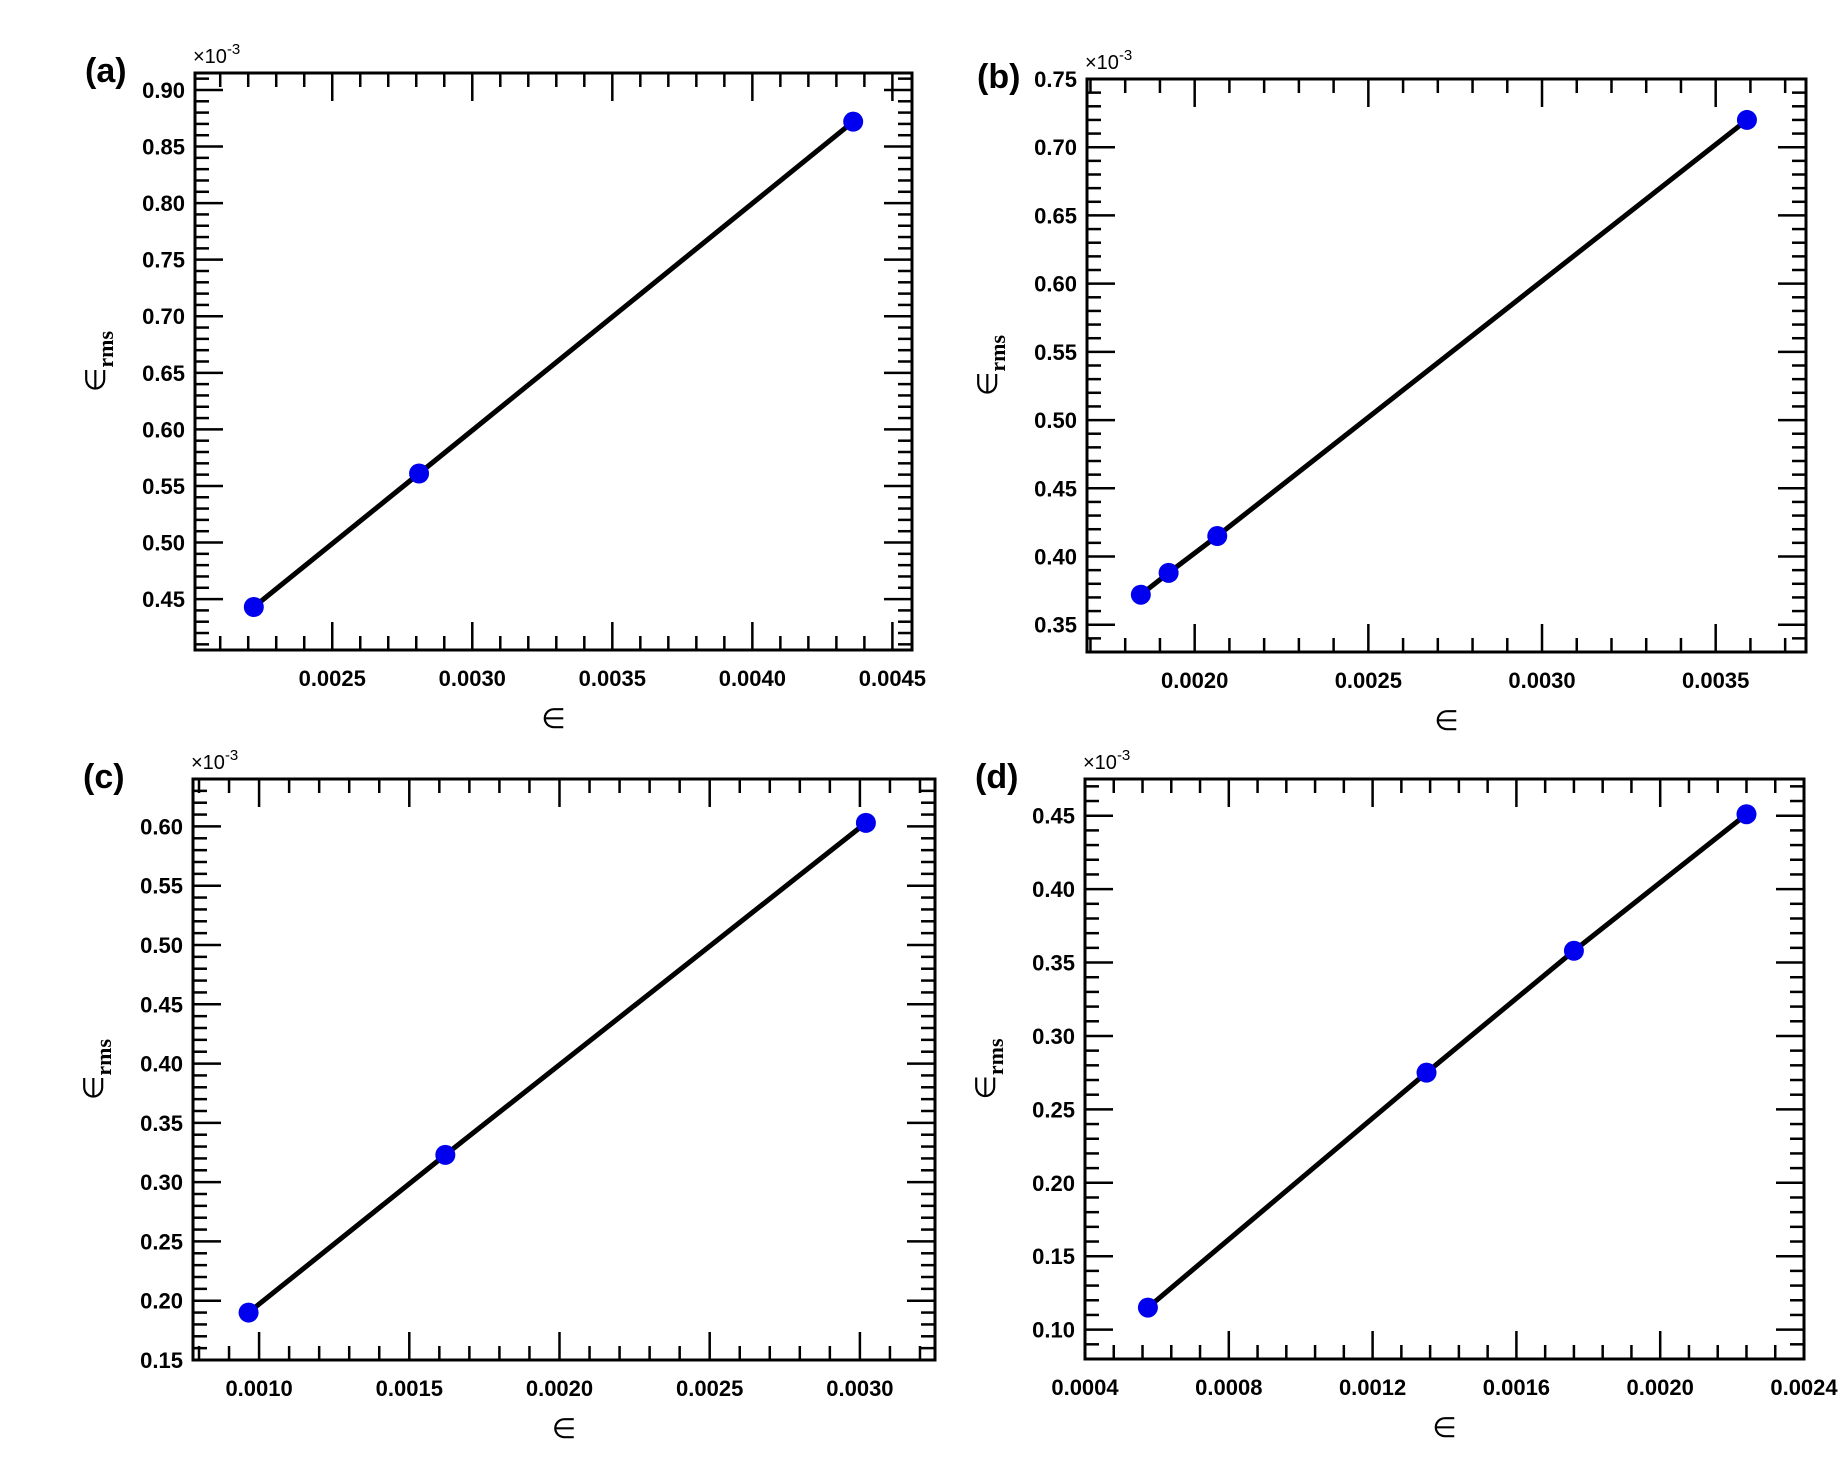 This screenshot has width=1844, height=1471. What do you see at coordinates (409, 1388) in the screenshot?
I see `x-tick-label: 0.0015` at bounding box center [409, 1388].